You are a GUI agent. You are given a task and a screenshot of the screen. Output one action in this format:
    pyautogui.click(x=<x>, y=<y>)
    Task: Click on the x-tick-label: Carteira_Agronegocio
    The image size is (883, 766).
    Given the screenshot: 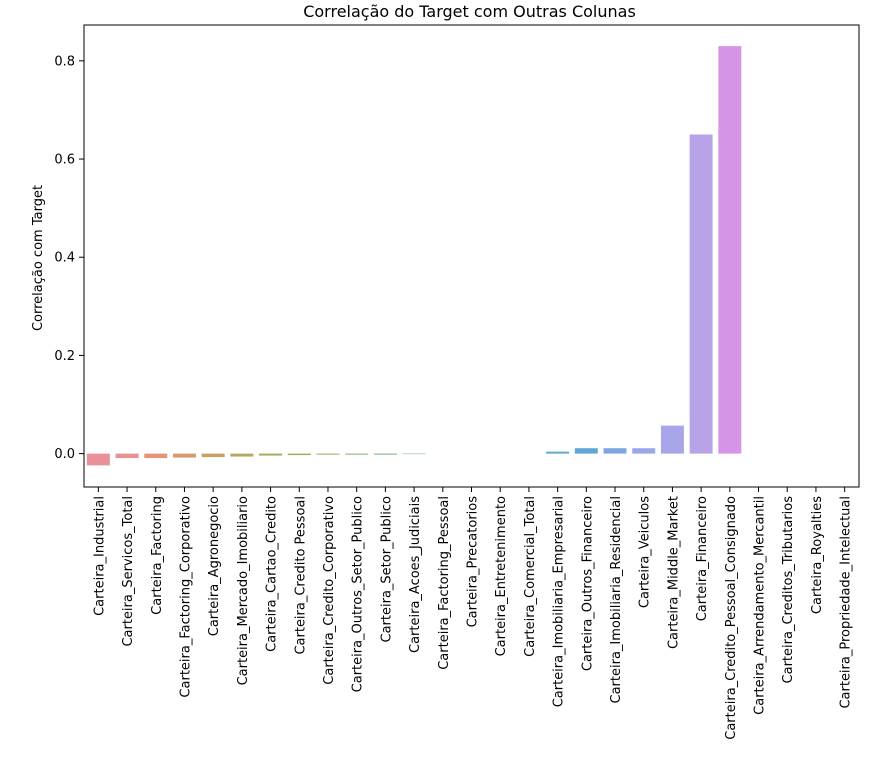 What is the action you would take?
    pyautogui.click(x=214, y=566)
    